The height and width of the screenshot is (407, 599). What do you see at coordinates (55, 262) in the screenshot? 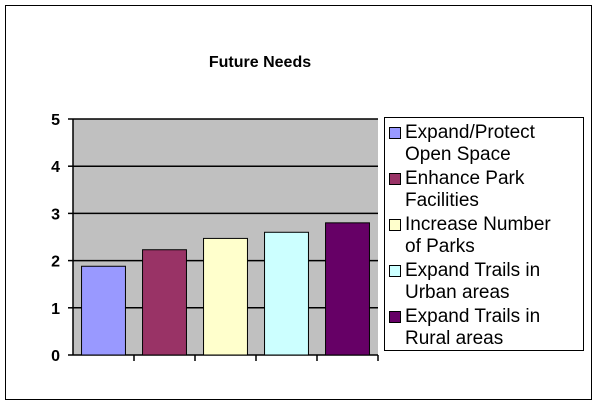
I see `y-tick-label: 2` at bounding box center [55, 262].